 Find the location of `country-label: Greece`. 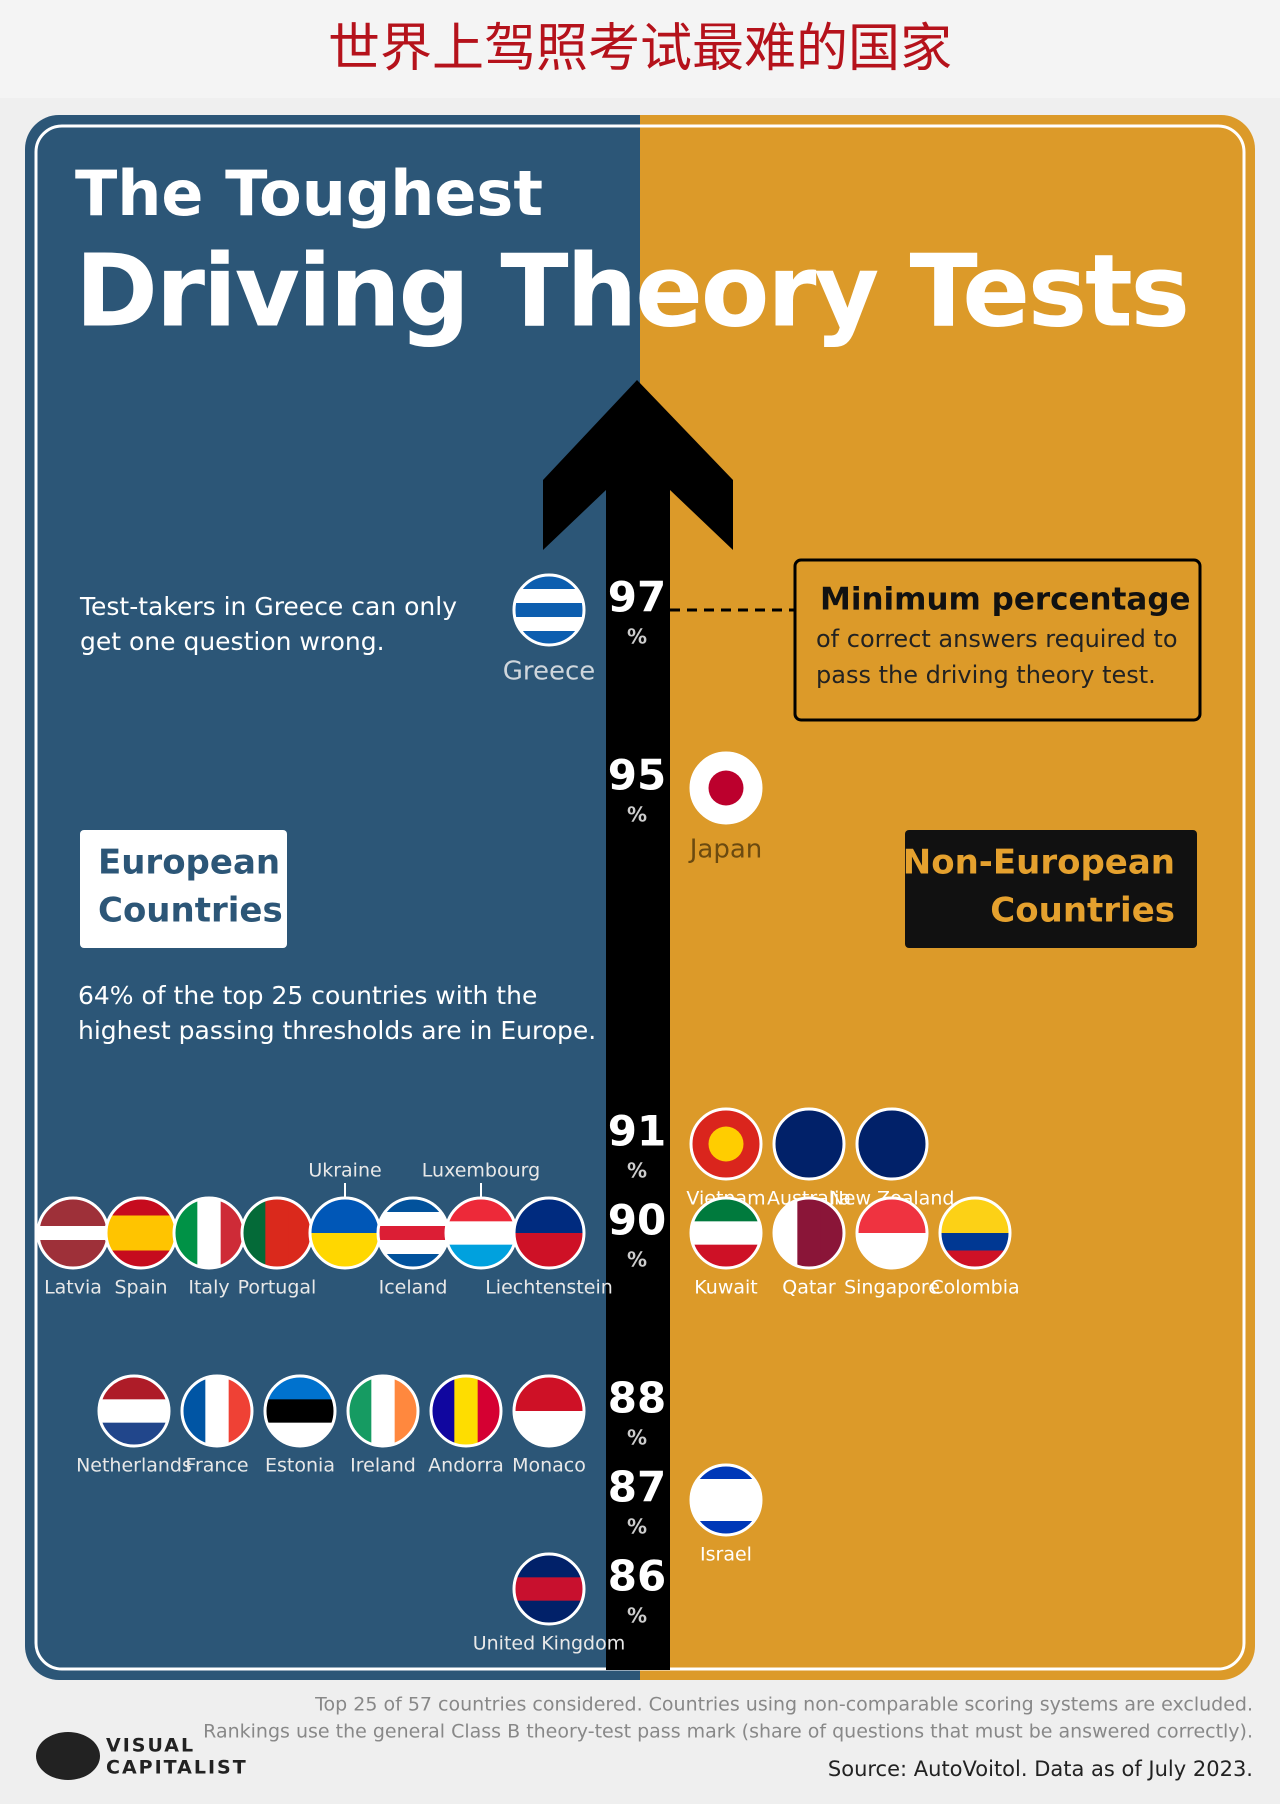

country-label: Greece is located at coordinates (549, 672).